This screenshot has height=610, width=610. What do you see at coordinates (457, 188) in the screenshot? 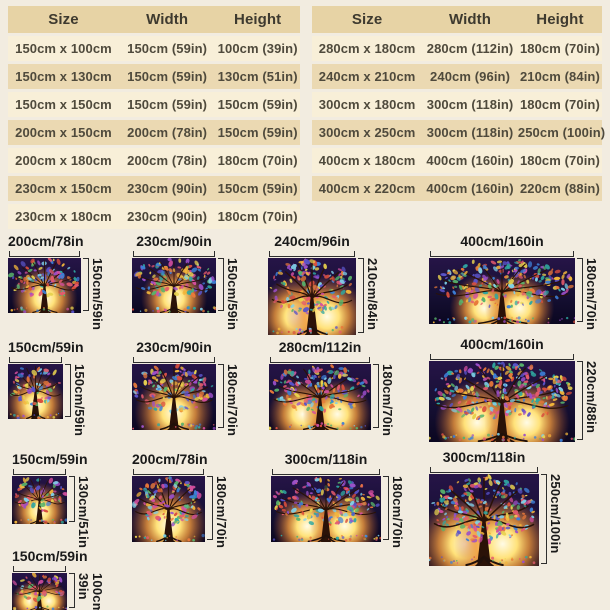
I see `table-row: 400cm x 220cm 400cm (160in) 220cm (88in)` at bounding box center [457, 188].